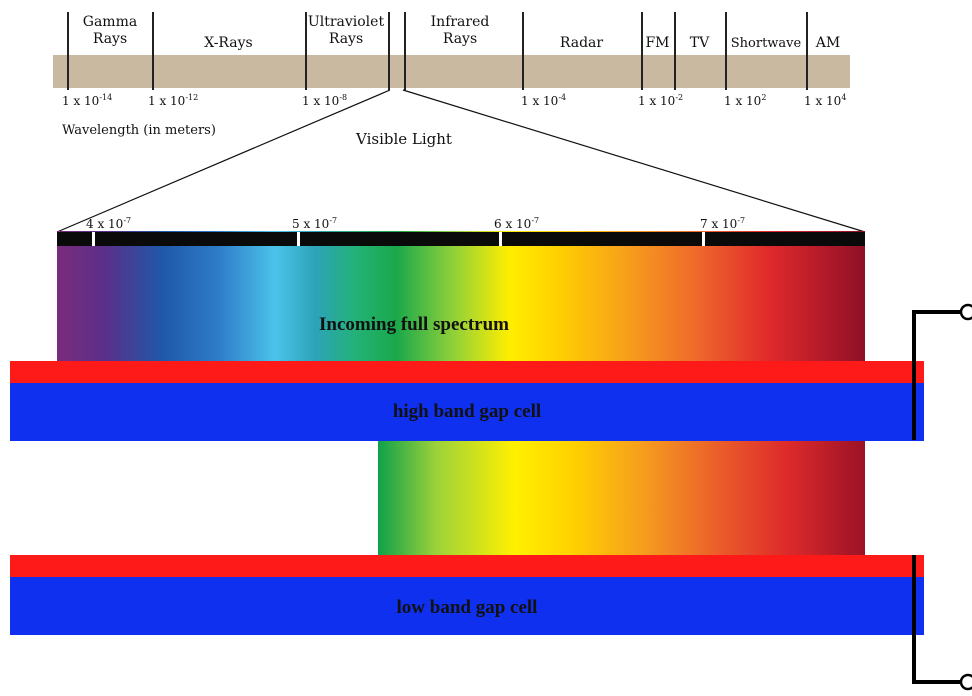 This screenshot has height=696, width=972. Describe the element at coordinates (825, 100) in the screenshot. I see `wavelength-tick-label: 1 x 104` at that location.